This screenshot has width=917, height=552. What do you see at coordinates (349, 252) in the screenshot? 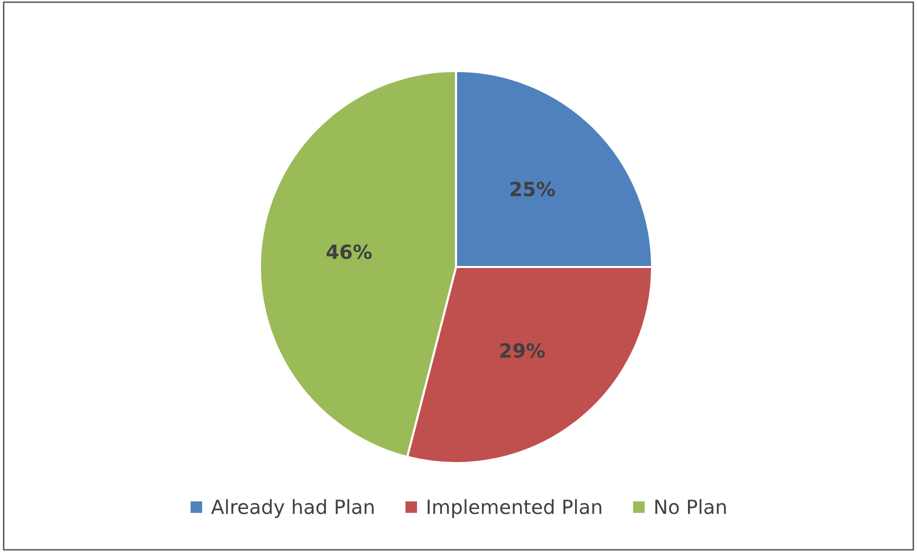
I see `data-label: 46%` at bounding box center [349, 252].